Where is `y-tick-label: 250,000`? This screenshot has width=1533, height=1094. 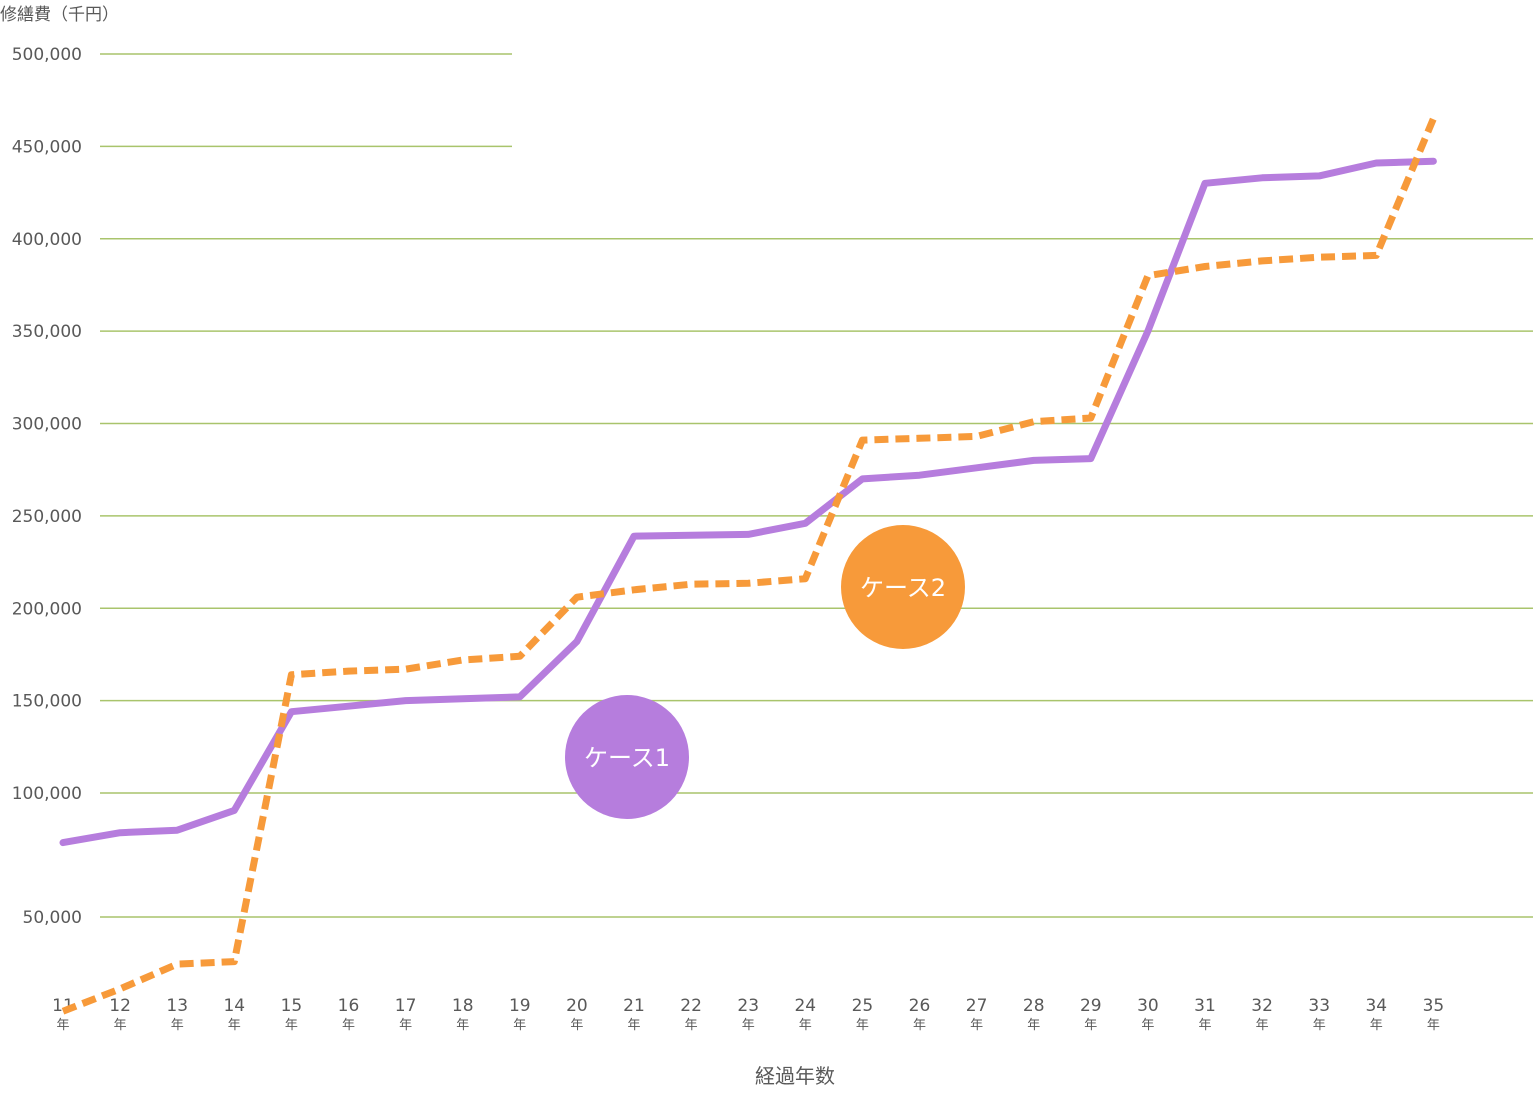
y-tick-label: 250,000 is located at coordinates (47, 517).